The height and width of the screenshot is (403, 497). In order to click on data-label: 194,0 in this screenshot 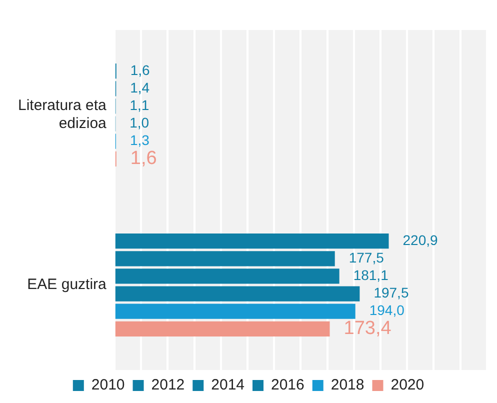, I will do `click(387, 310)`.